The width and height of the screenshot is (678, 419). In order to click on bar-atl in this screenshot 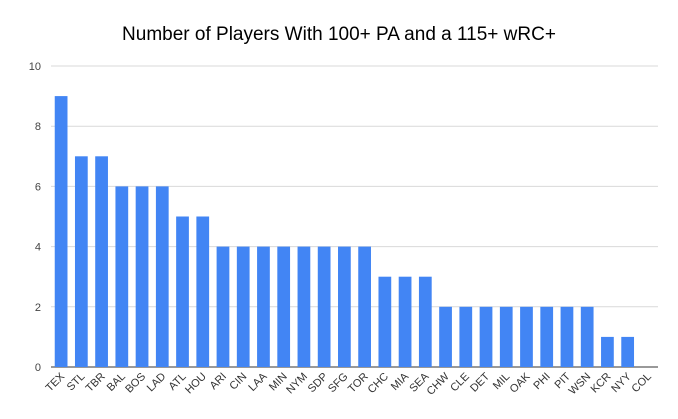, I will do `click(182, 291)`.